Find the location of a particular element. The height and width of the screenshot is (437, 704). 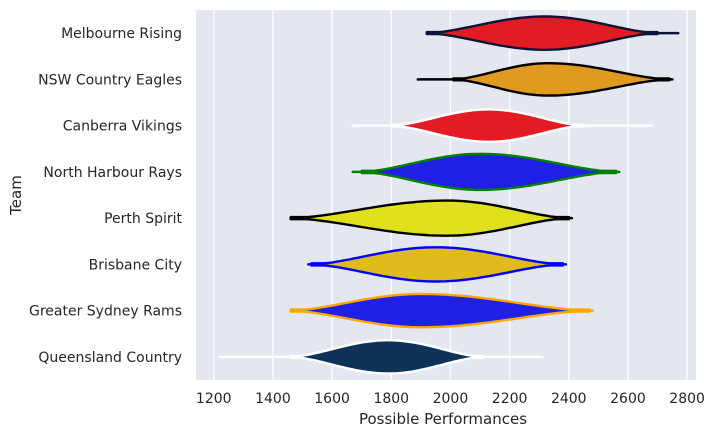

x-tick-label: 2600 is located at coordinates (628, 399).